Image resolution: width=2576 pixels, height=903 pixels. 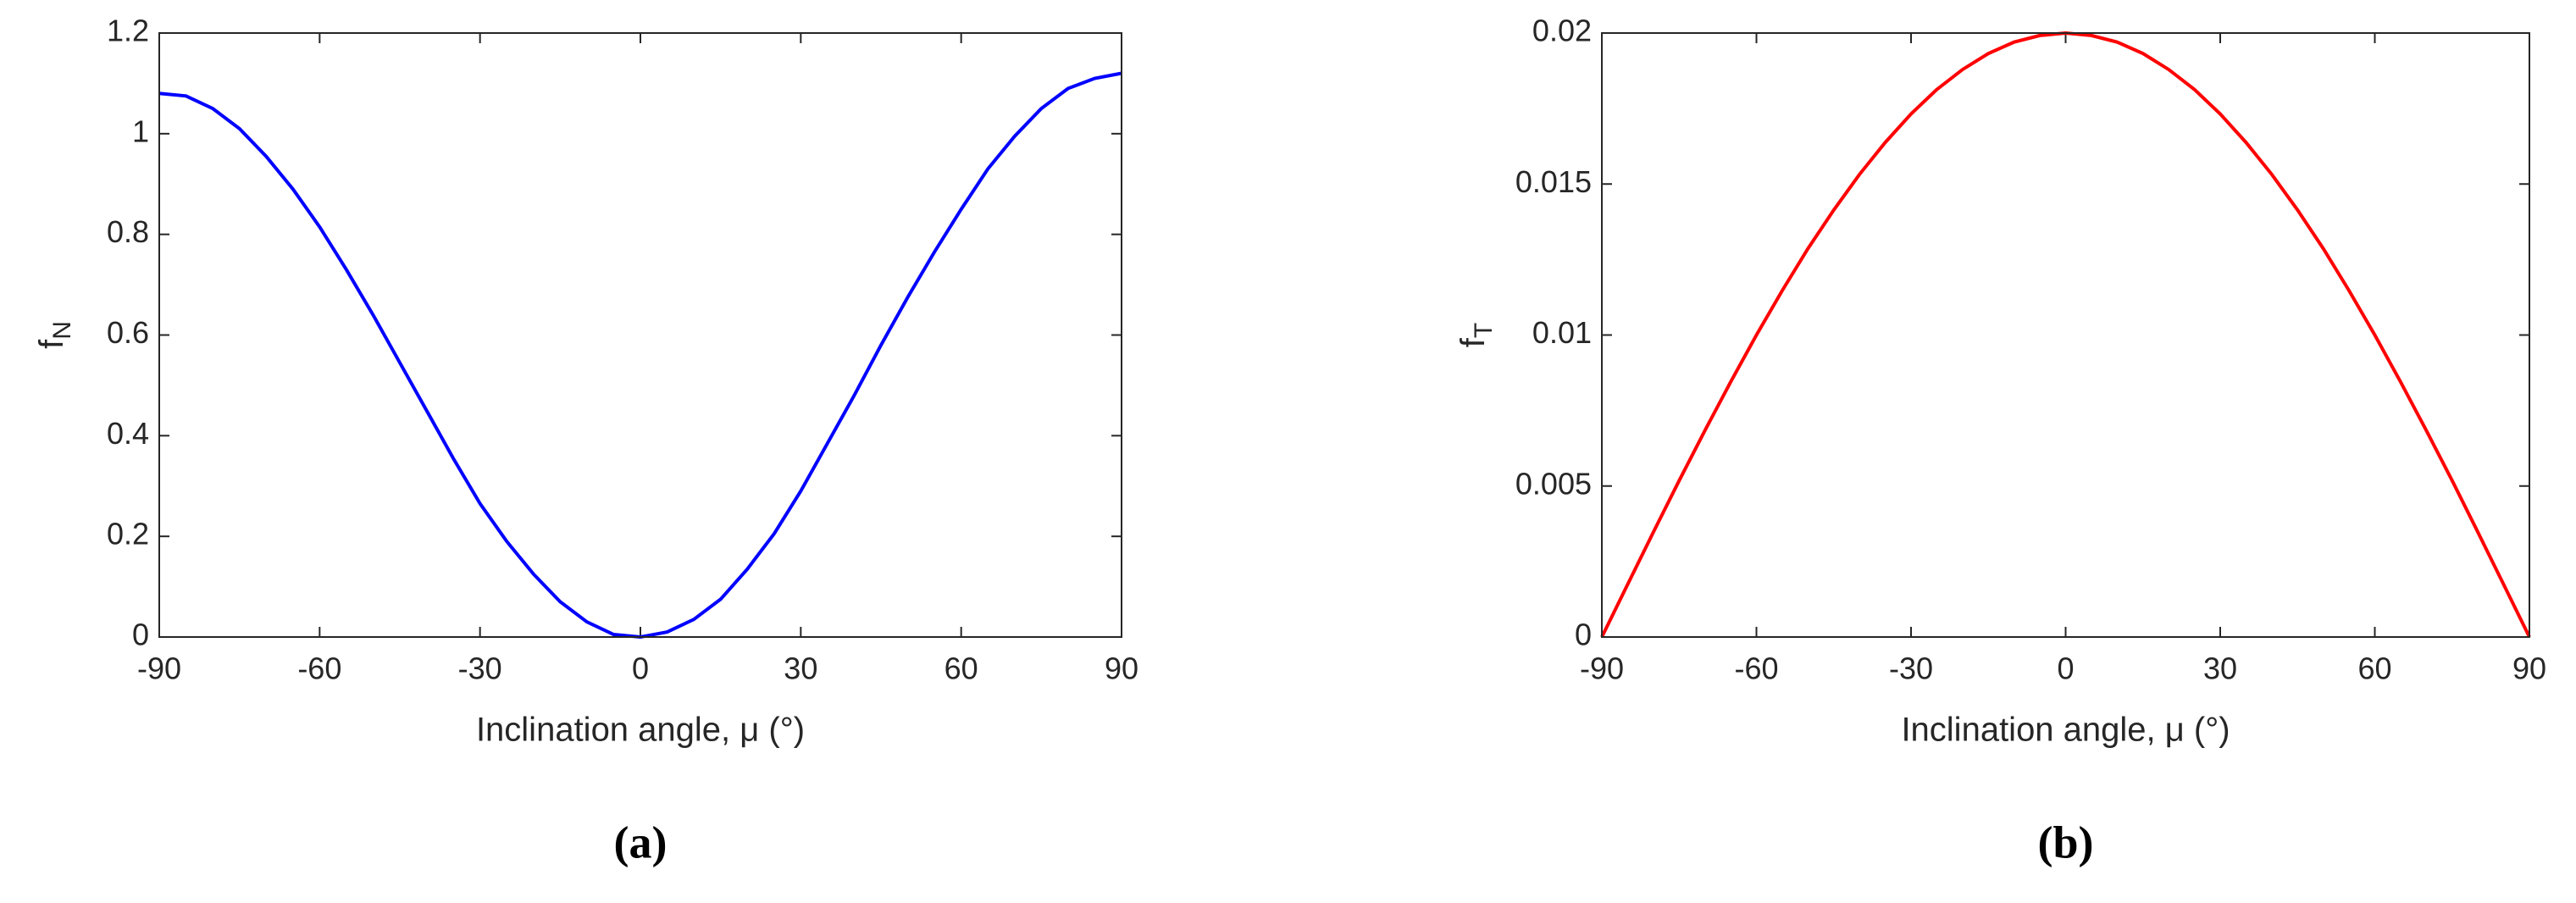 What do you see at coordinates (62, 330) in the screenshot?
I see `y-axis-label-sub: N` at bounding box center [62, 330].